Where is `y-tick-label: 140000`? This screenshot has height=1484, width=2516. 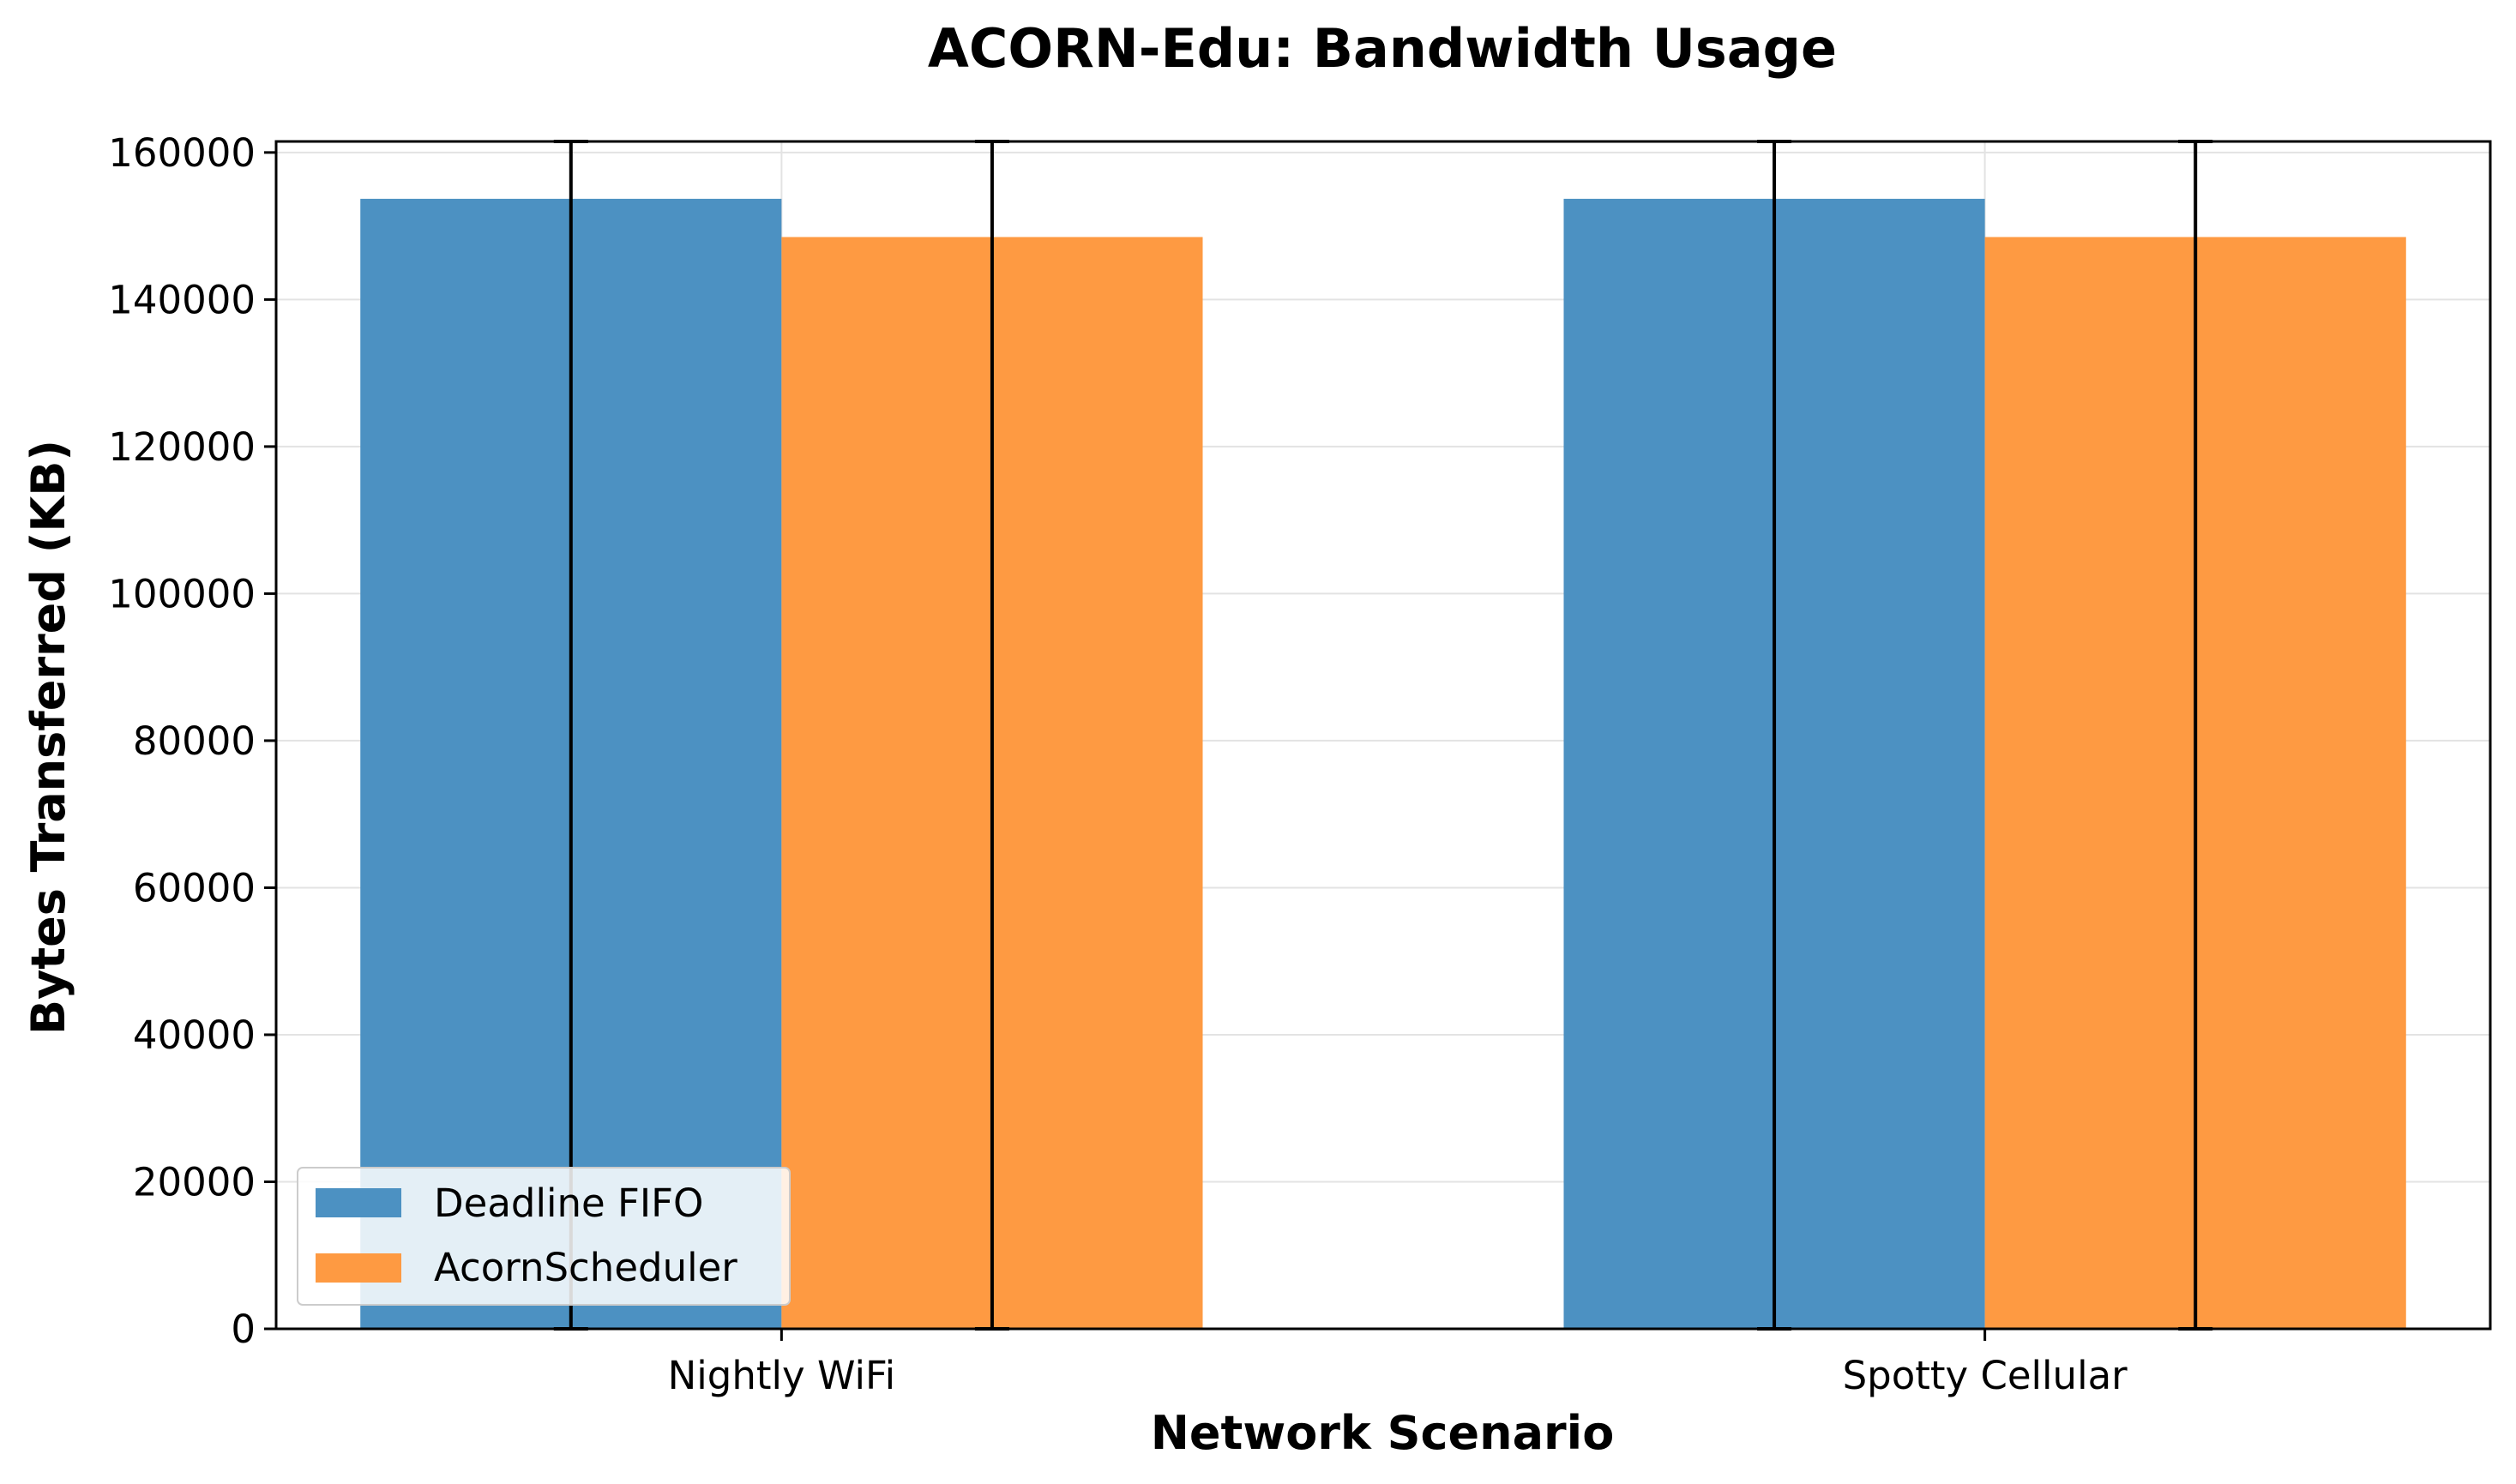
y-tick-label: 140000 is located at coordinates (182, 299).